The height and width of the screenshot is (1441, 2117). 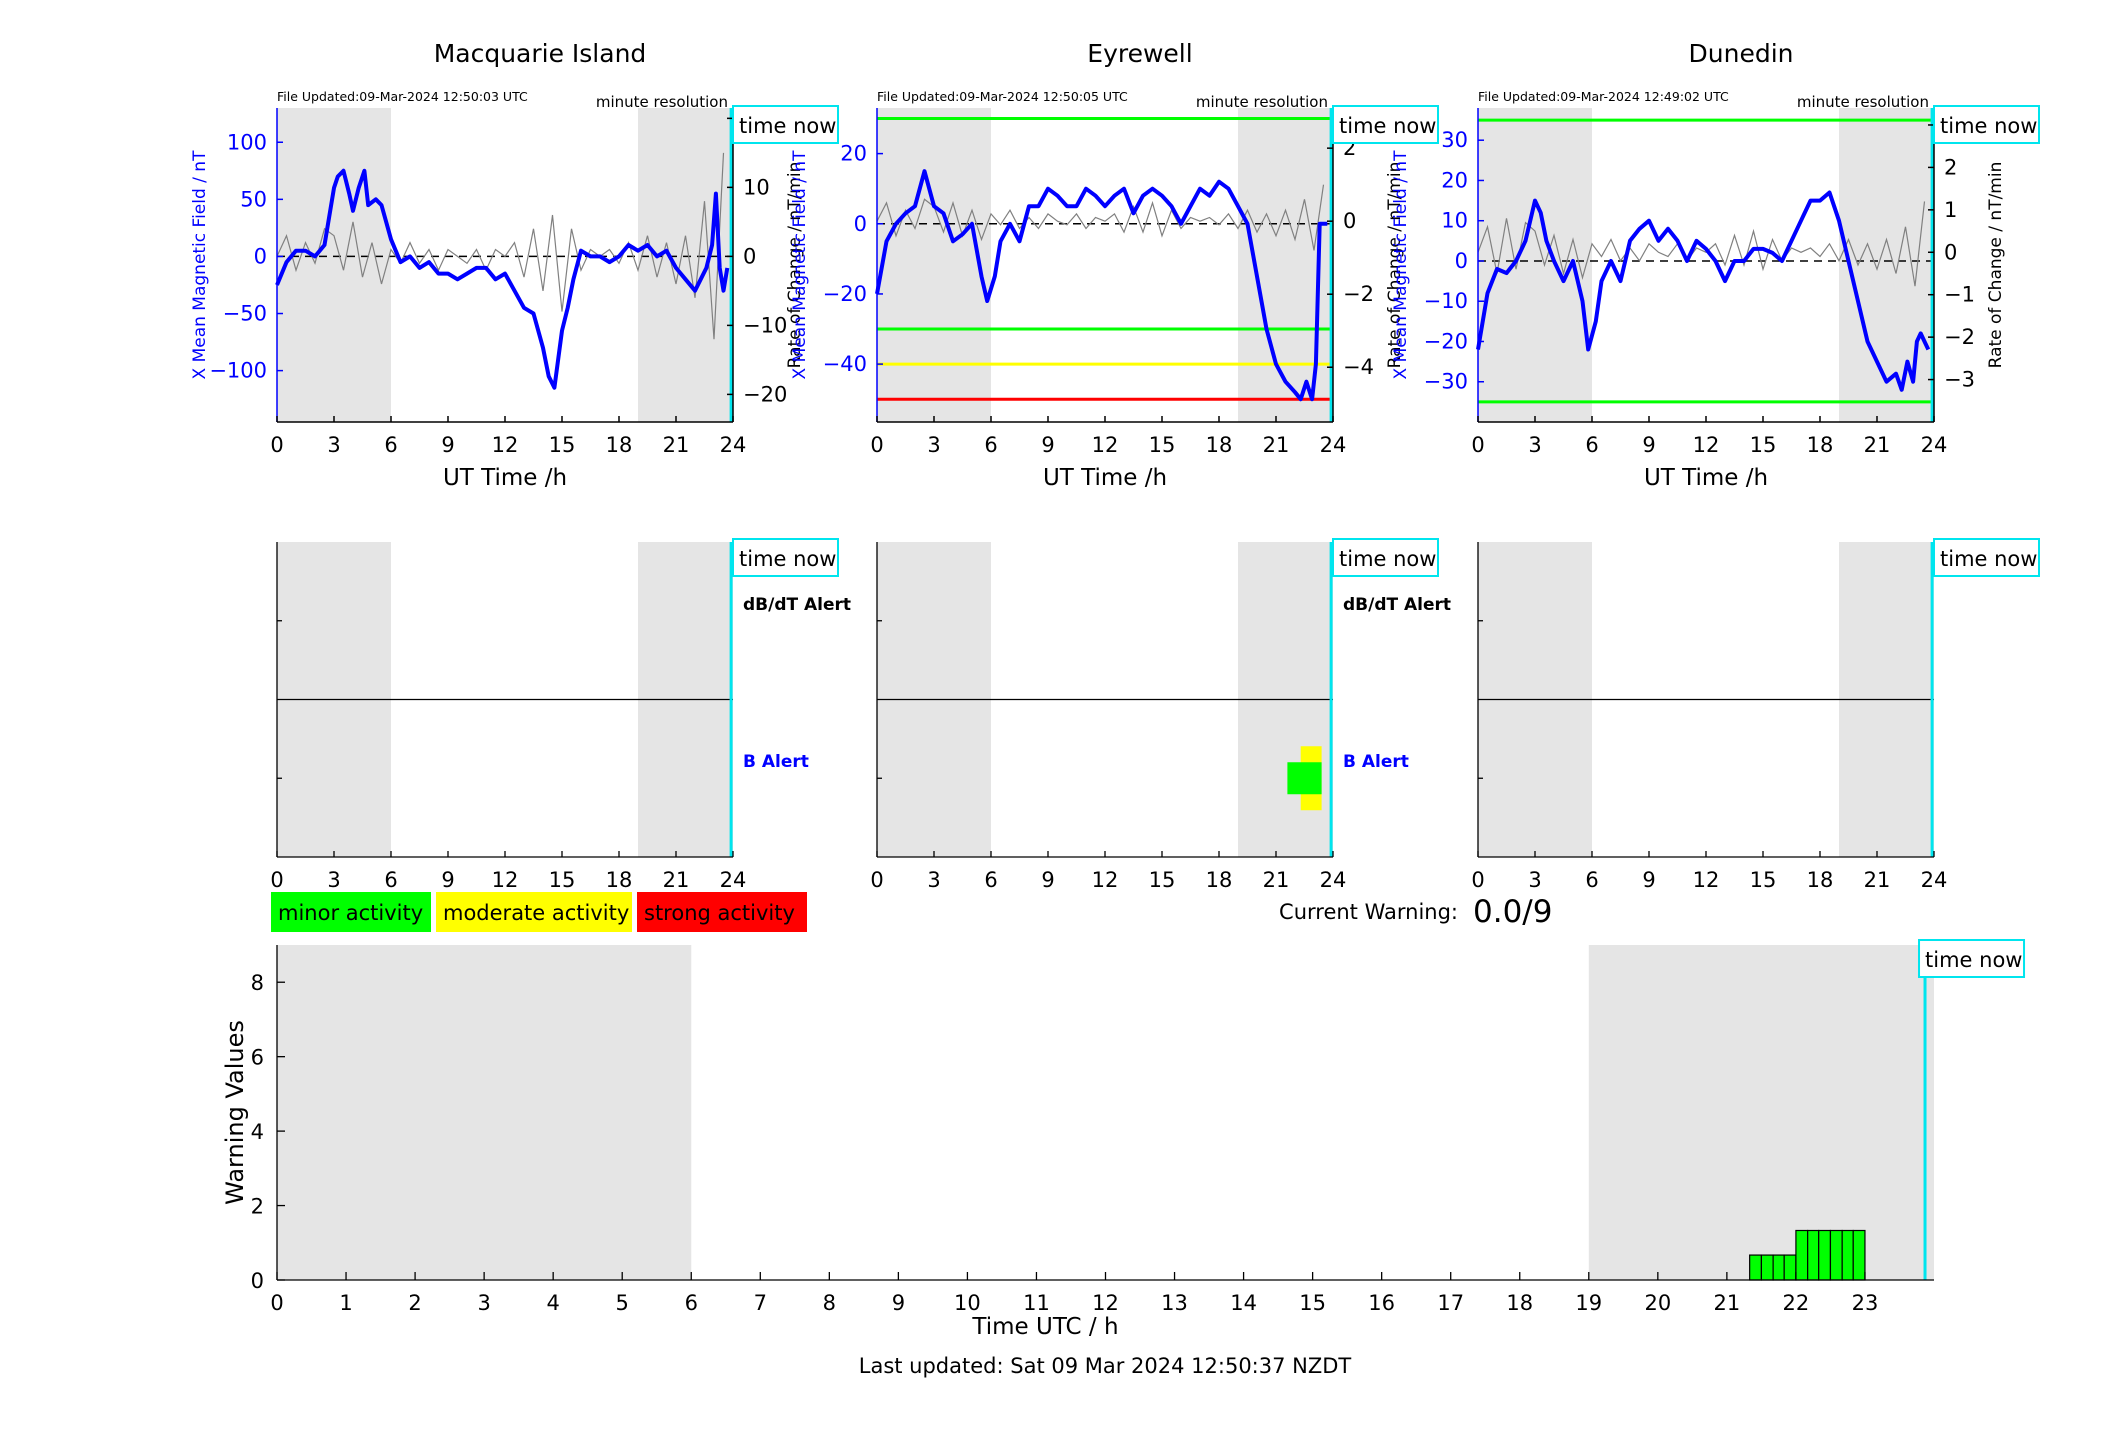 What do you see at coordinates (1454, 140) in the screenshot?
I see `chart-2-ytick-label: 30` at bounding box center [1454, 140].